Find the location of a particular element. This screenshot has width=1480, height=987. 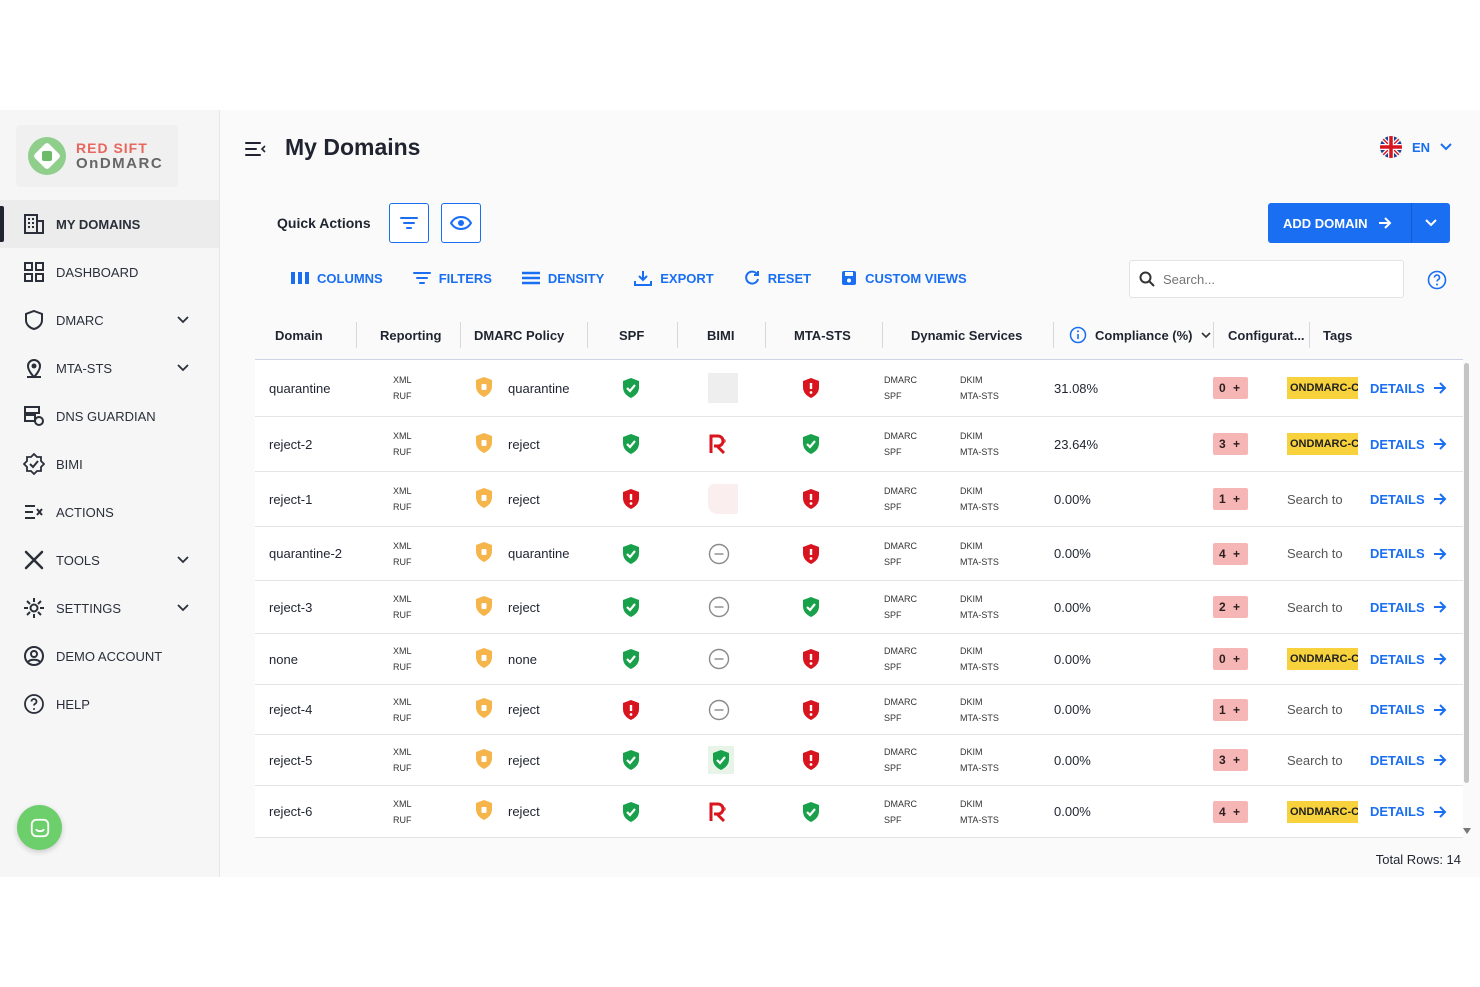

col-header-spf: SPF is located at coordinates (632, 335).